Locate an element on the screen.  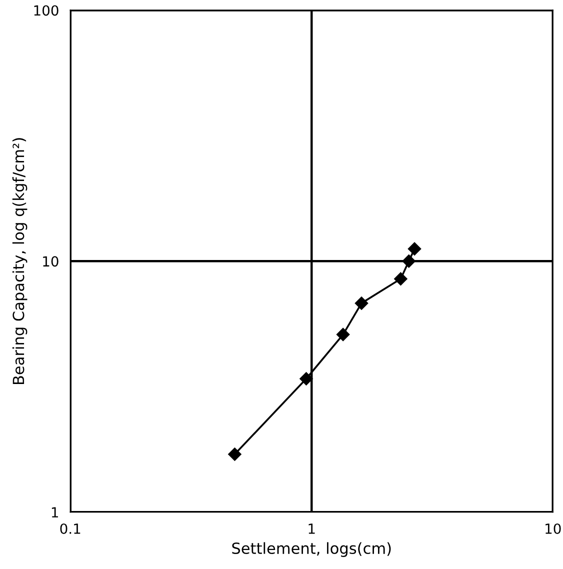
y-tick-label: 10 is located at coordinates (50, 261).